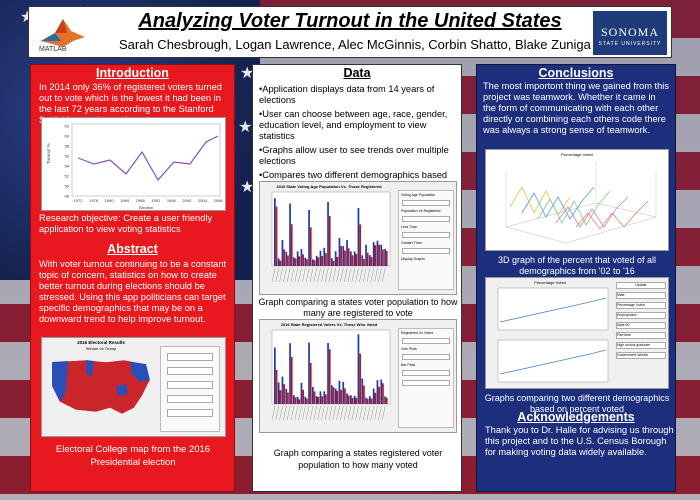 The height and width of the screenshot is (500, 700). What do you see at coordinates (132, 73) in the screenshot?
I see `introduction-heading: Introduction` at bounding box center [132, 73].